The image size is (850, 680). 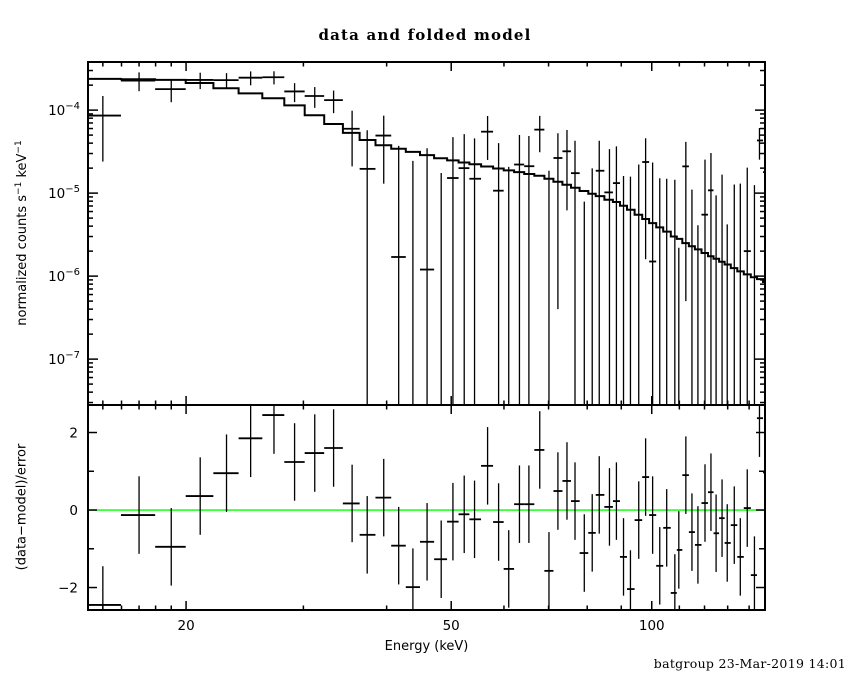 What do you see at coordinates (64, 193) in the screenshot?
I see `svg-text: 10⁻⁵` at bounding box center [64, 193].